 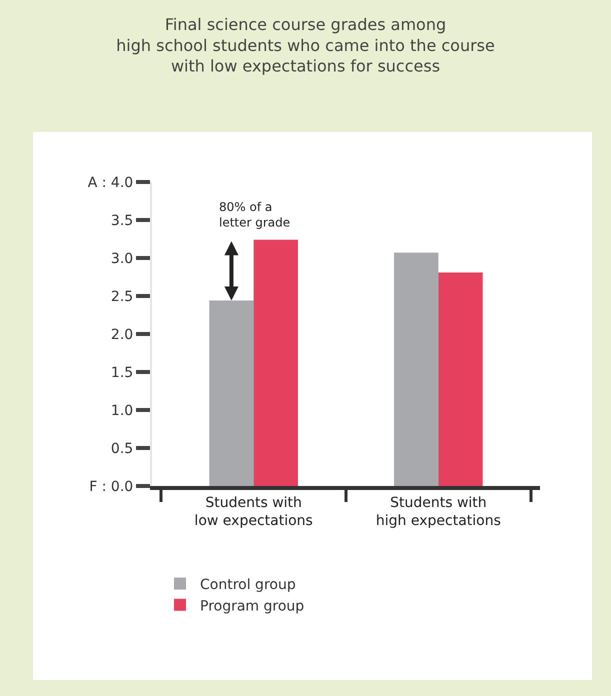 What do you see at coordinates (122, 410) in the screenshot?
I see `y-tick-label: 1.0` at bounding box center [122, 410].